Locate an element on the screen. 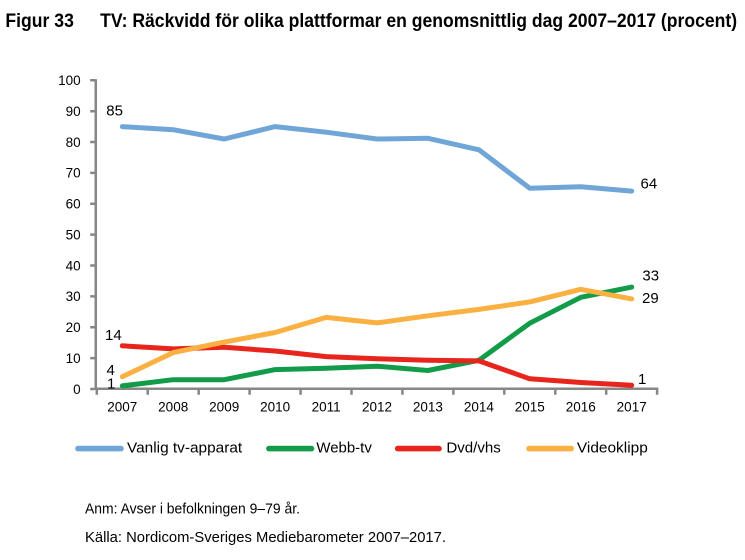 This screenshot has height=560, width=745. svg-text: 30 is located at coordinates (73, 296).